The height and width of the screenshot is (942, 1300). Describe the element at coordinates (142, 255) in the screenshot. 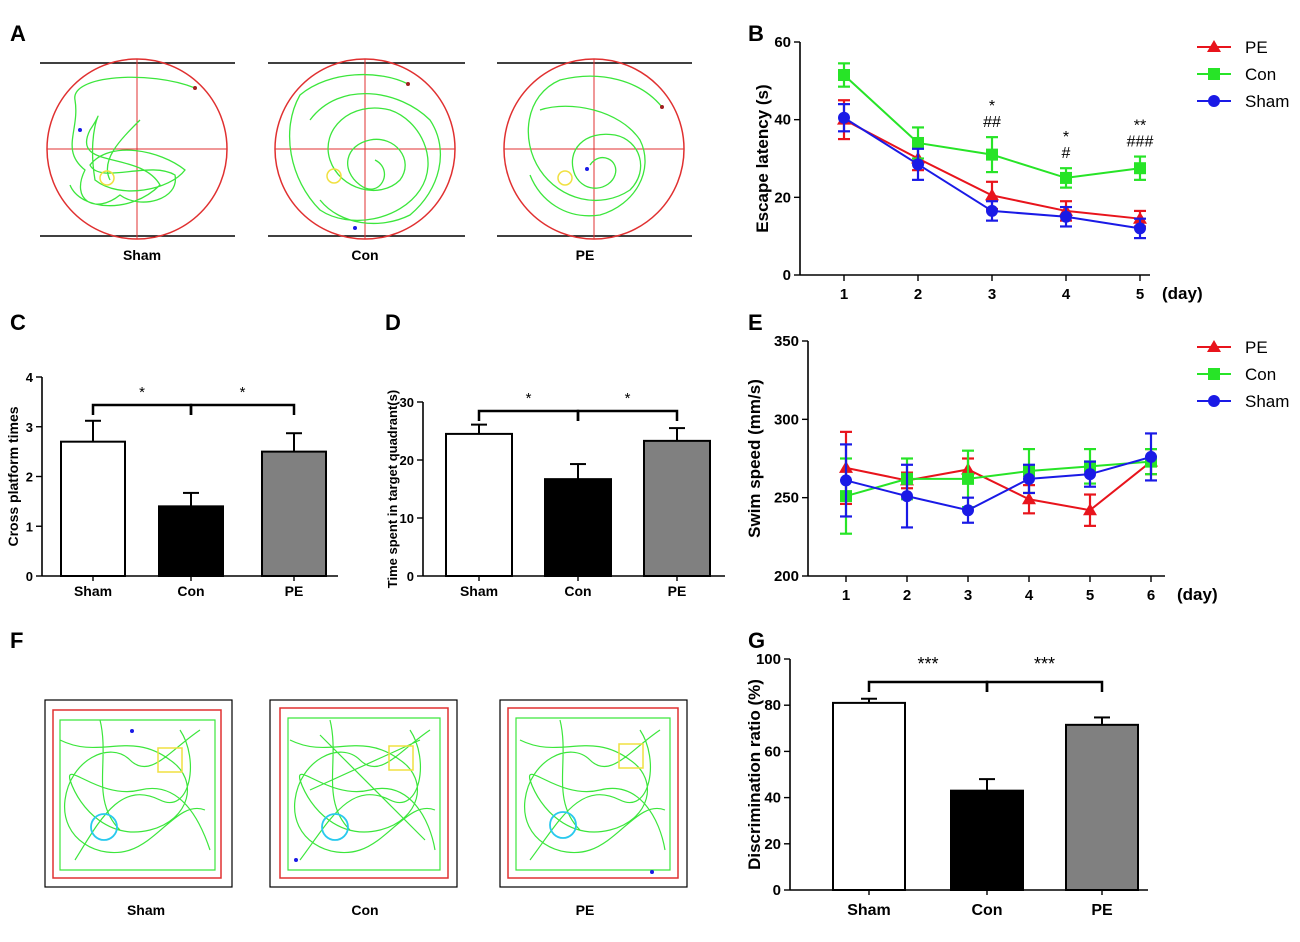

I see `maze-label-sham: Sham` at that location.